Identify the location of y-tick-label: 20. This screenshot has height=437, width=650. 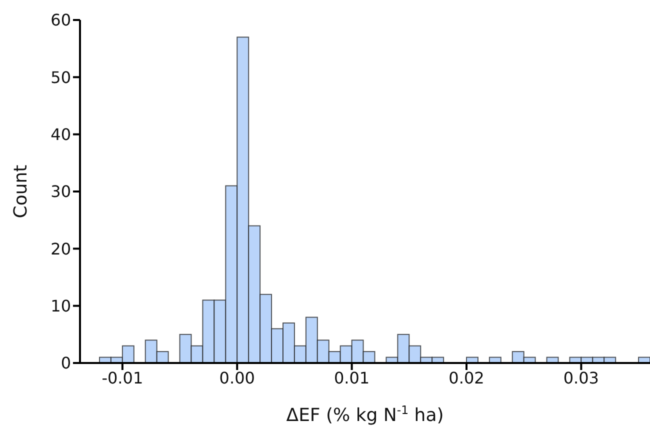
(60, 248).